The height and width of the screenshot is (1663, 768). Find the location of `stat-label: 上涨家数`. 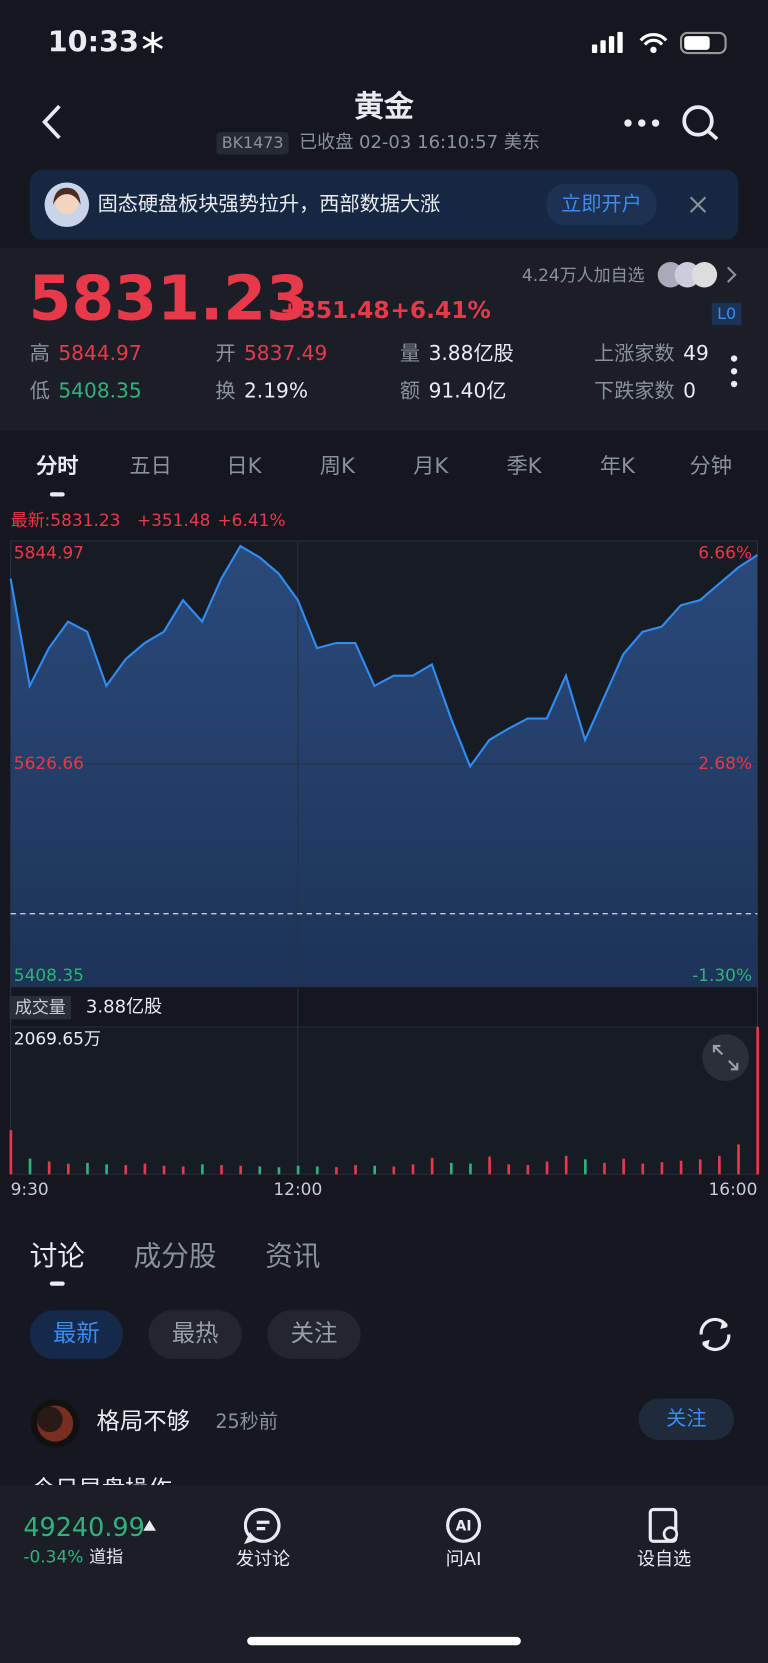

stat-label: 上涨家数 is located at coordinates (634, 354).